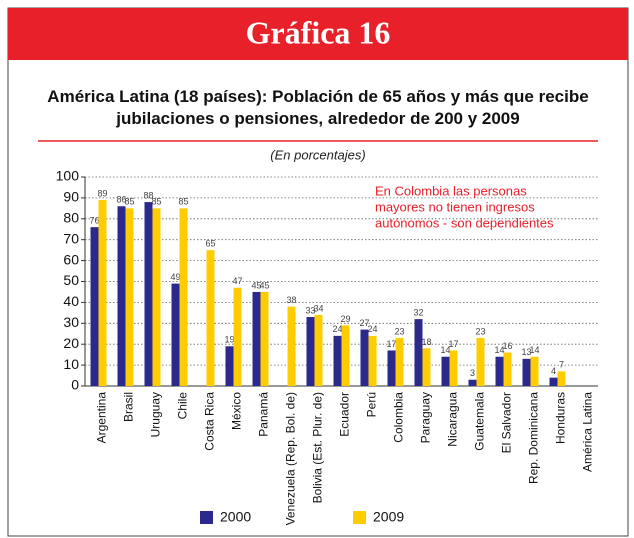 Image resolution: width=634 pixels, height=538 pixels. Describe the element at coordinates (507, 422) in the screenshot. I see `x-tick-label: El Salvador` at that location.